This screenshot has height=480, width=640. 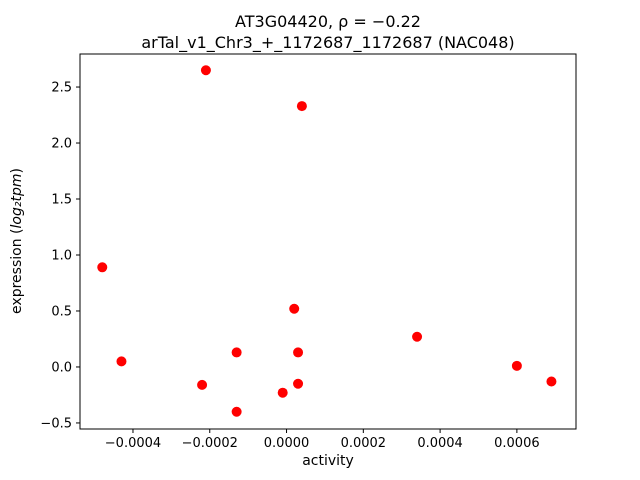 What do you see at coordinates (328, 461) in the screenshot?
I see `x-axis-label: activity` at bounding box center [328, 461].